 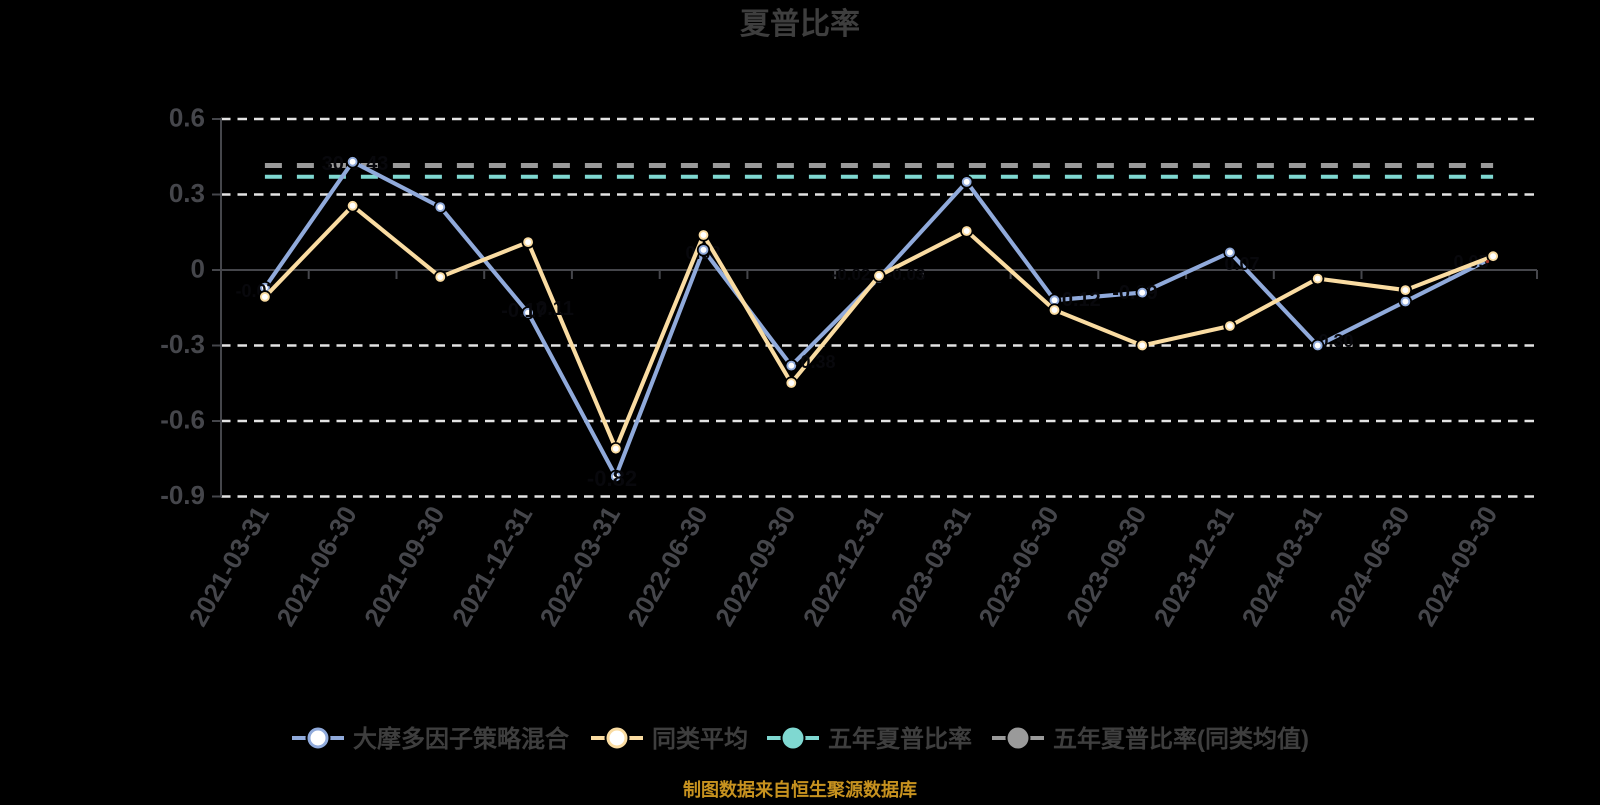 I want to click on svg-text: 0.11, so click(x=555, y=309).